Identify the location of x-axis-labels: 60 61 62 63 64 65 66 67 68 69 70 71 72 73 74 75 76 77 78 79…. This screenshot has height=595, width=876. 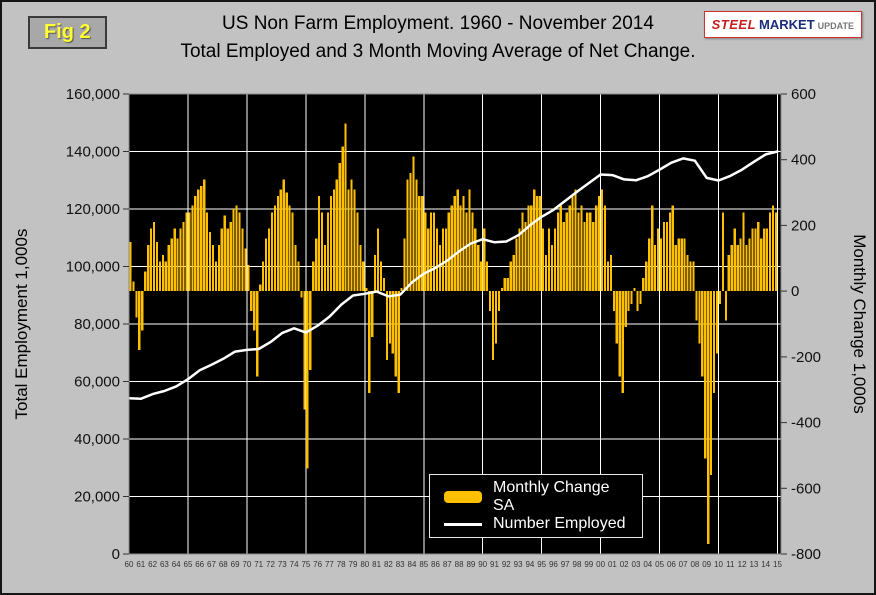
(454, 564).